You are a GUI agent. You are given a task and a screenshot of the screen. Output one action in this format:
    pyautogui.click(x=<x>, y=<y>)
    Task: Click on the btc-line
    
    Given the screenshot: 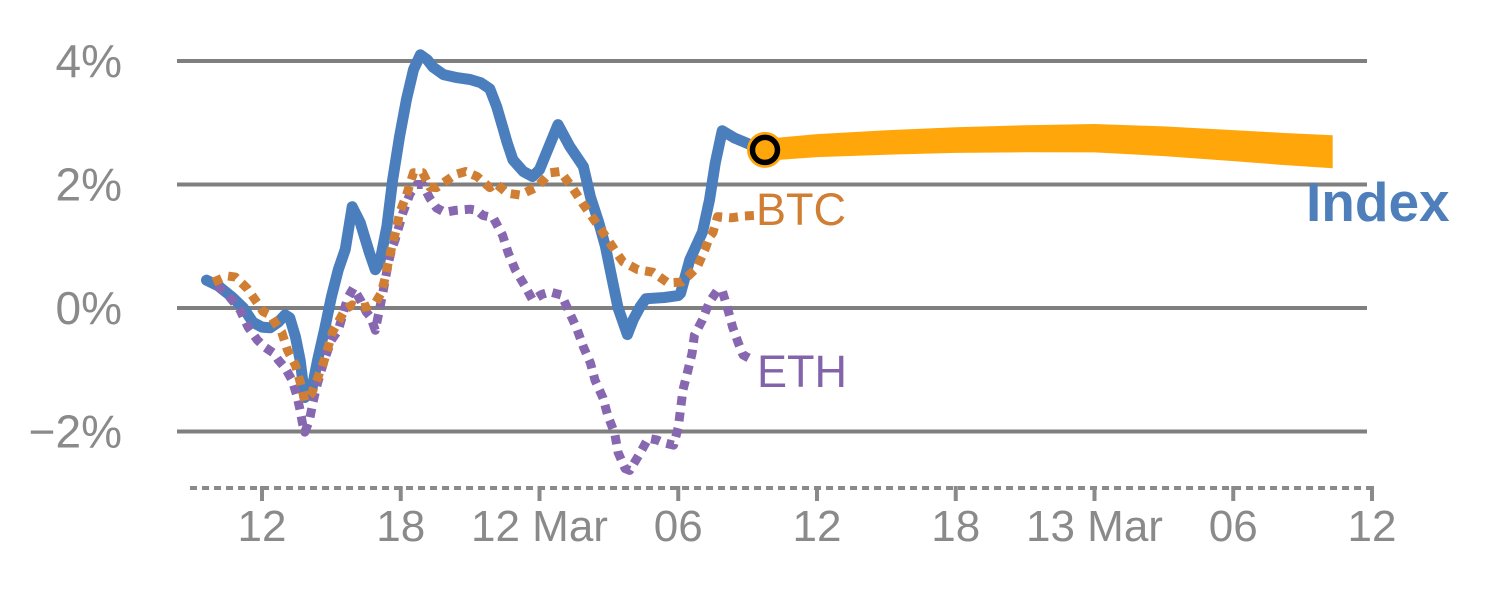 What is the action you would take?
    pyautogui.click(x=483, y=286)
    